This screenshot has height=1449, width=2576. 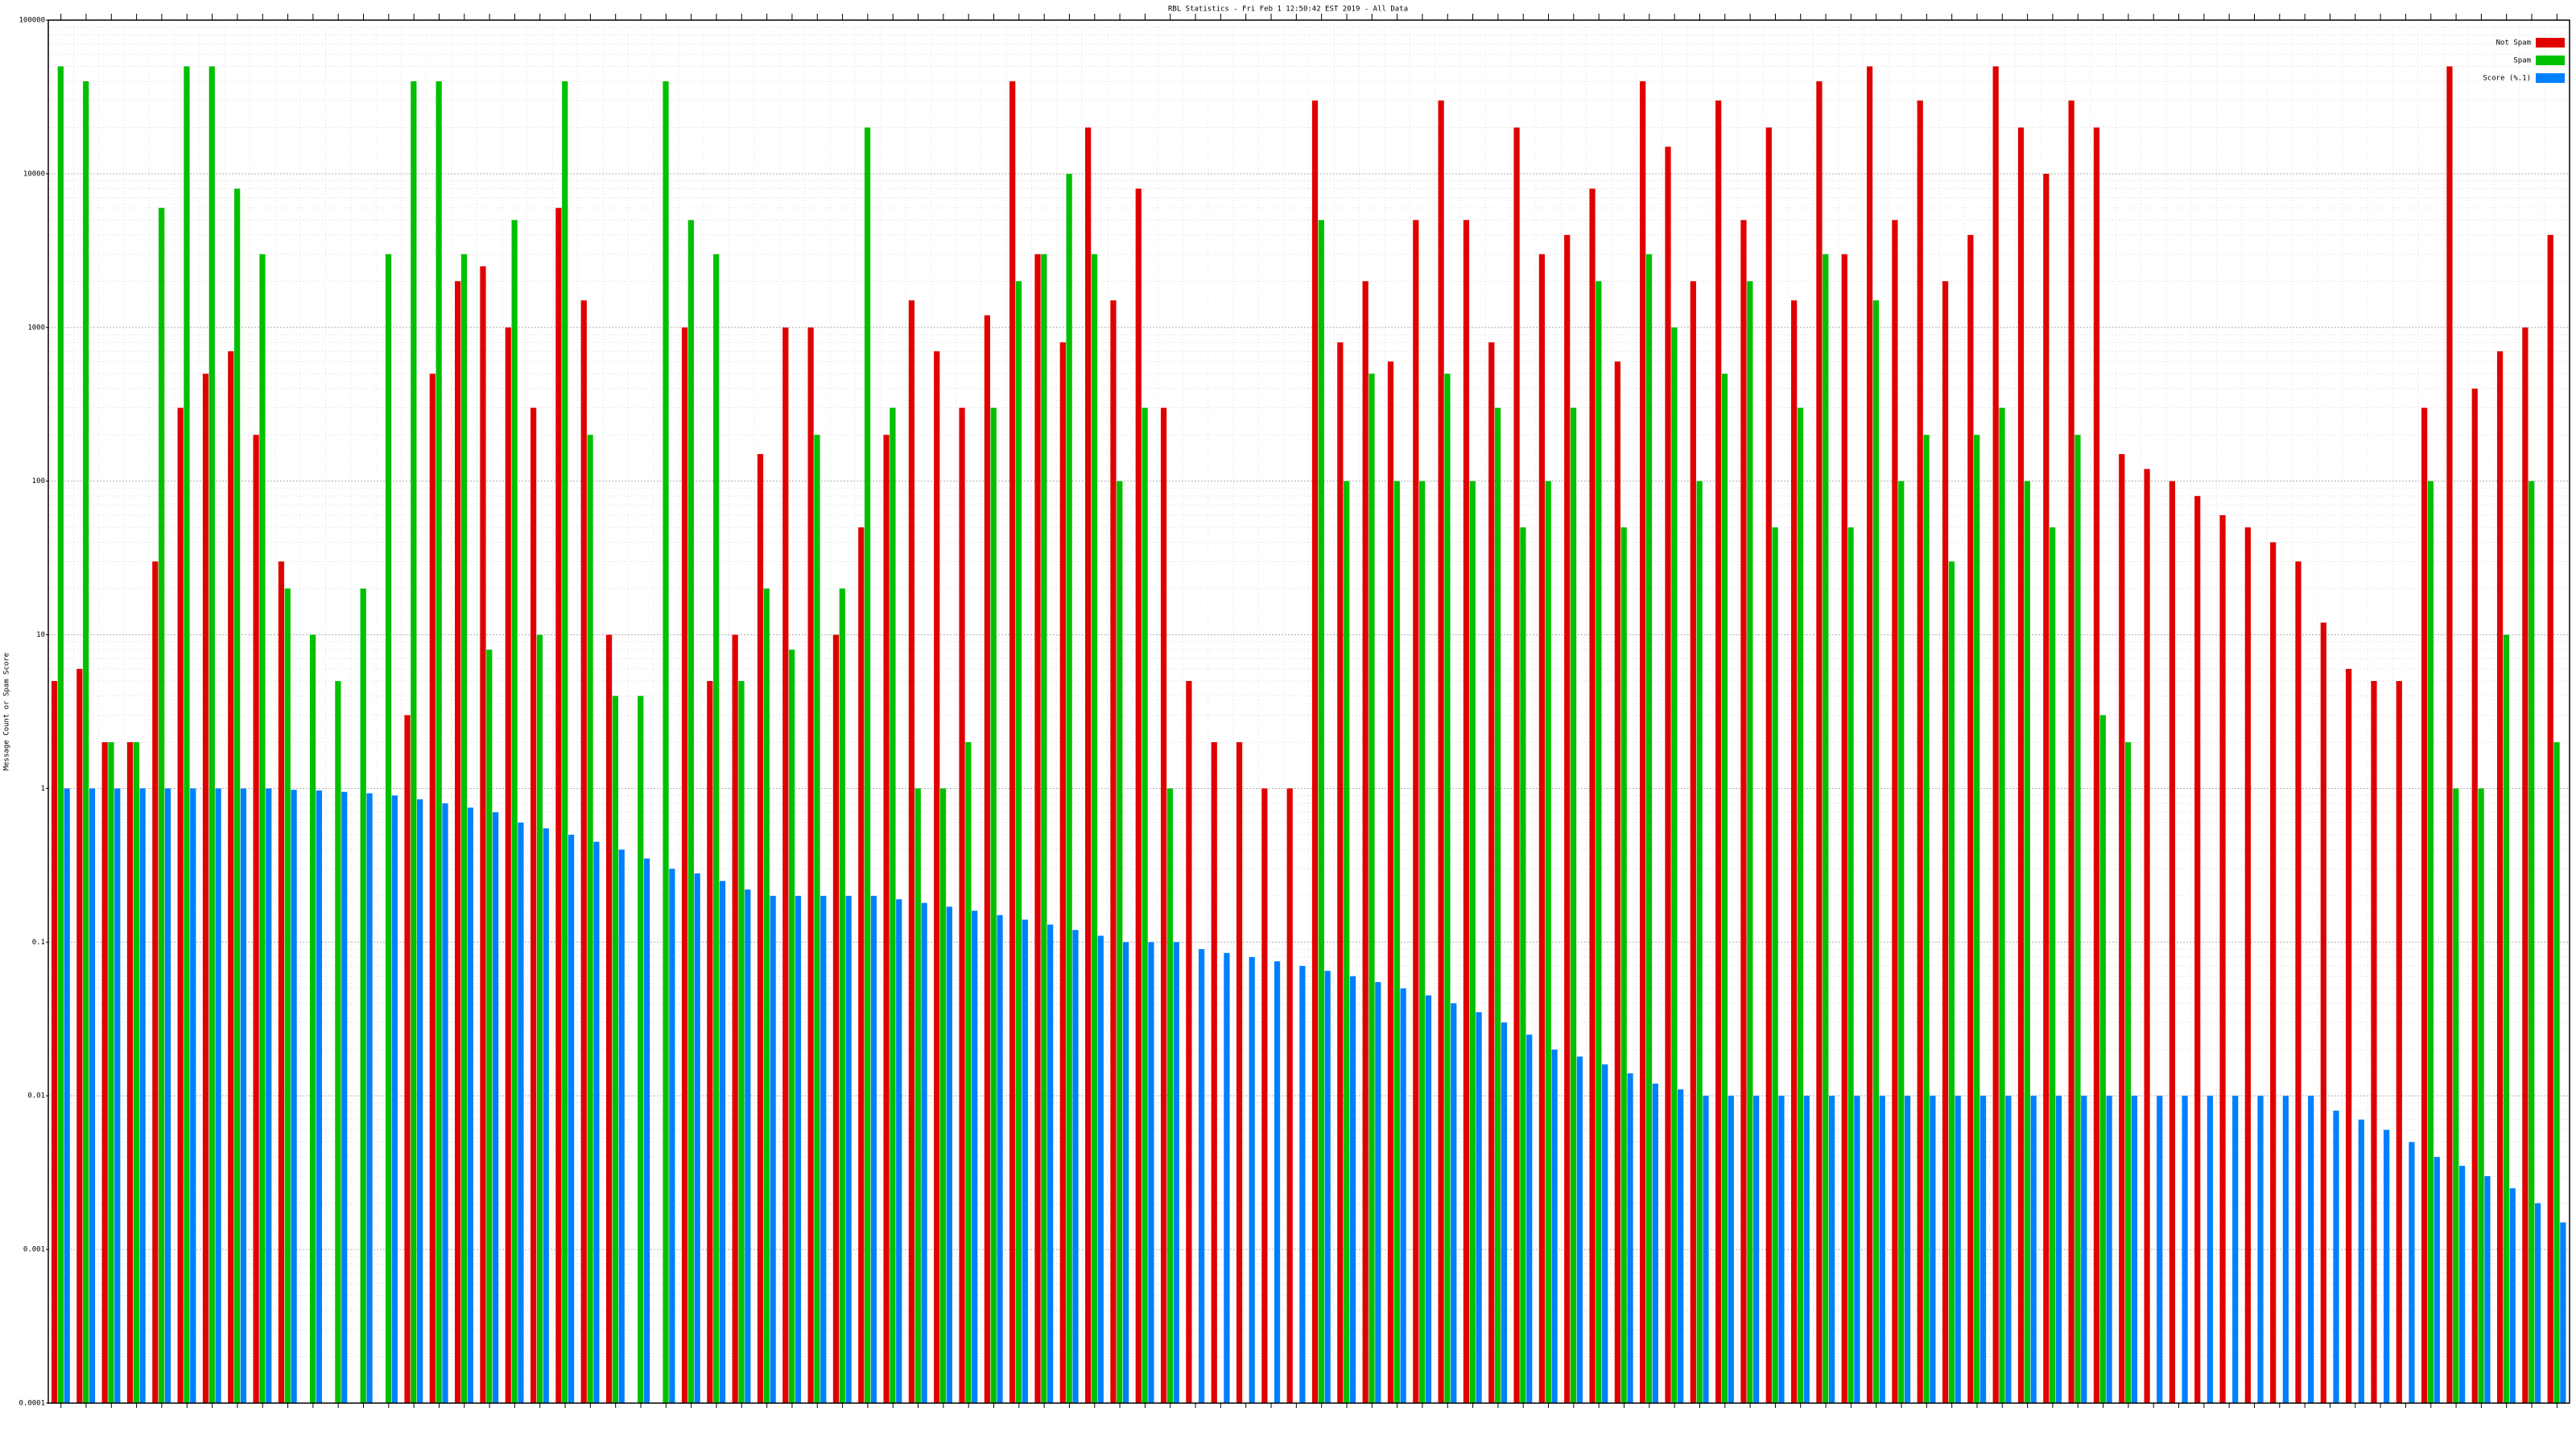 I want to click on legend-label: Spam, so click(x=2522, y=61).